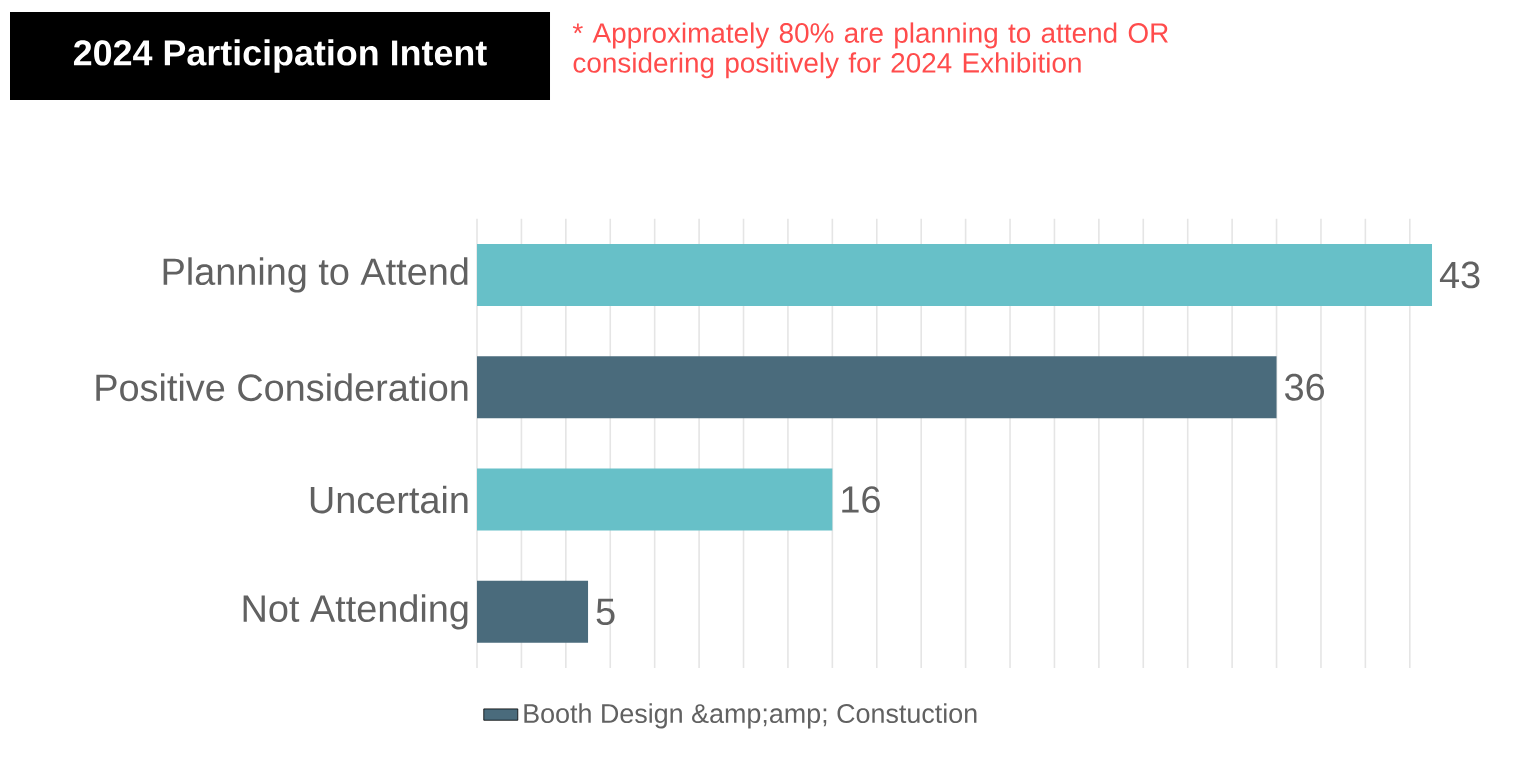  Describe the element at coordinates (315, 275) in the screenshot. I see `y-tick-label: Planning to Attend` at that location.